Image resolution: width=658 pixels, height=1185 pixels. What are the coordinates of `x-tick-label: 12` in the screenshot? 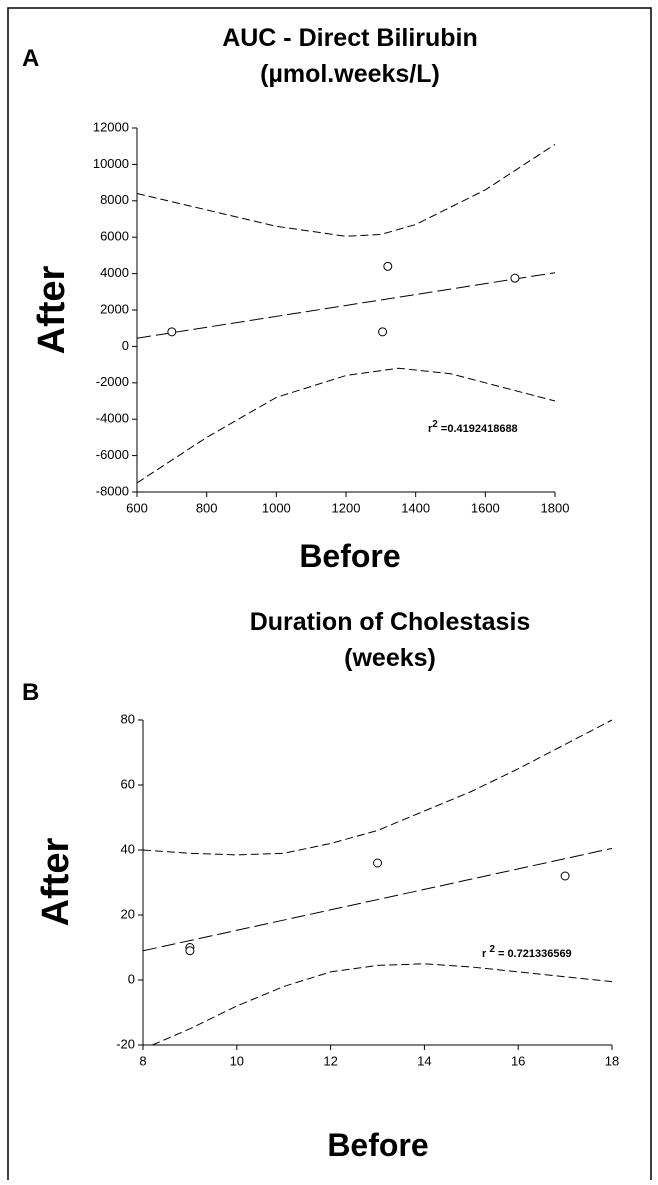 It's located at (330, 1060).